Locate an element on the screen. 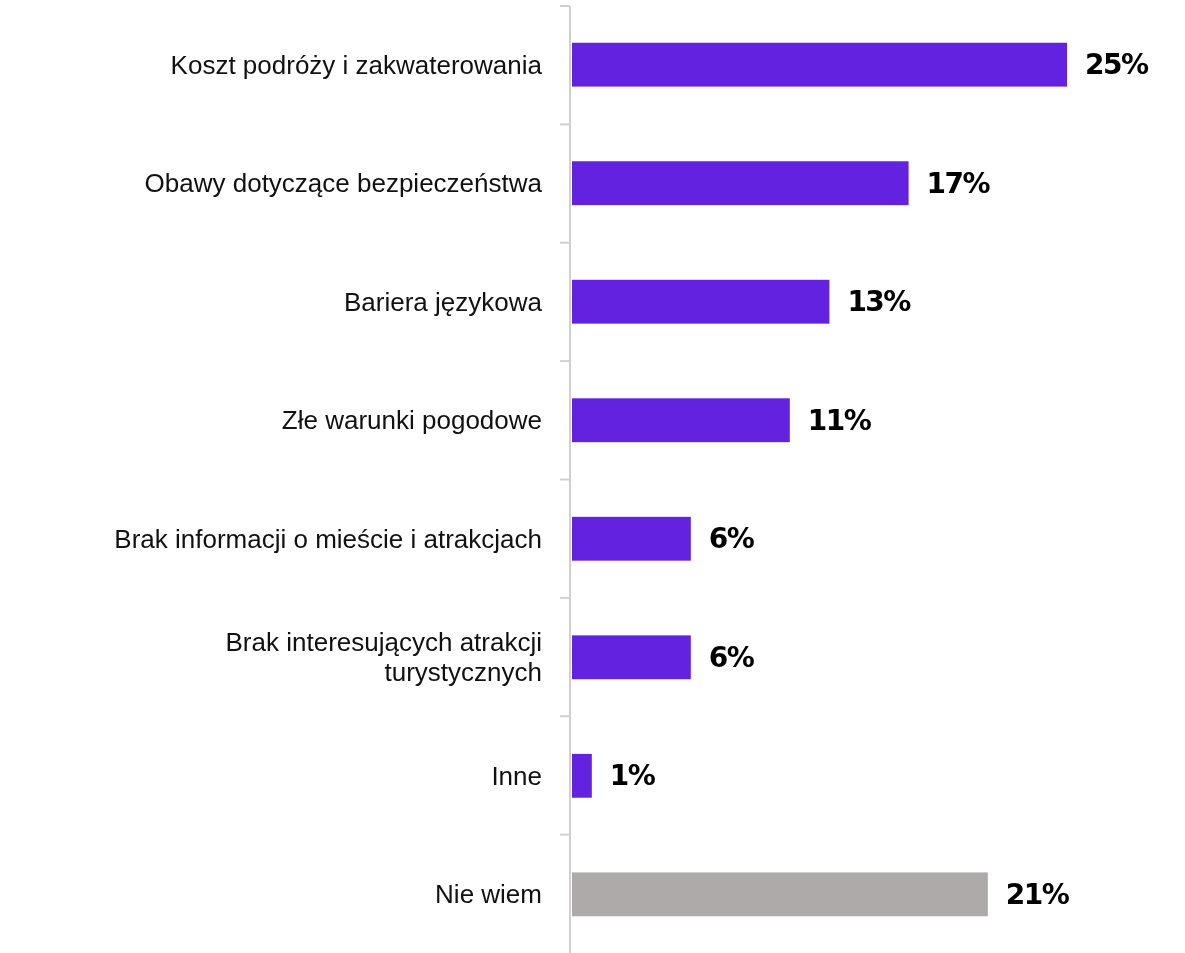 The height and width of the screenshot is (953, 1185). data-label: 1% is located at coordinates (632, 776).